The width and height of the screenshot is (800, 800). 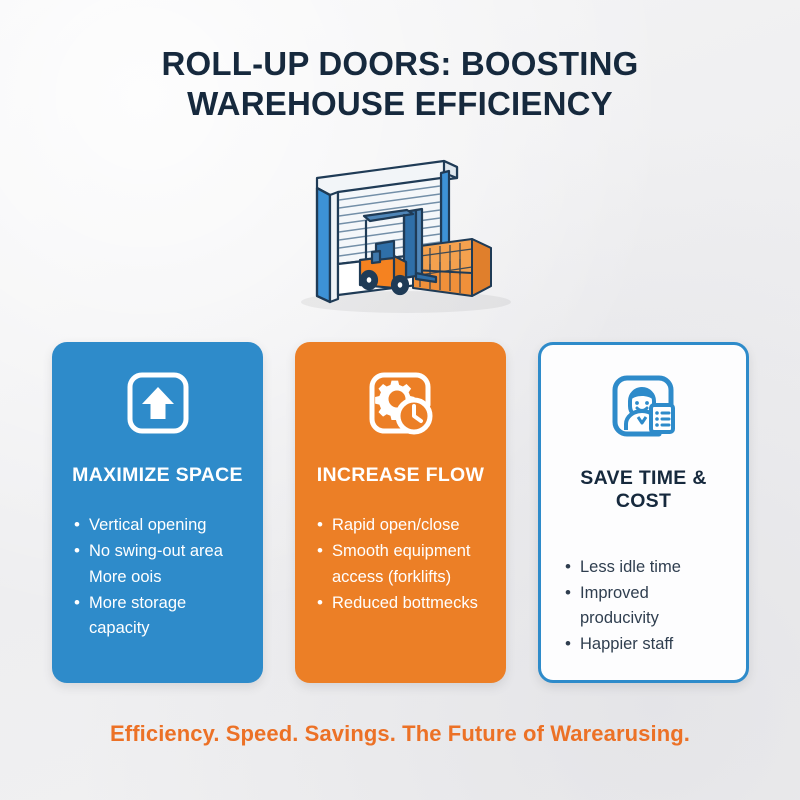 What do you see at coordinates (403, 551) in the screenshot?
I see `list-item: Smooth equipment` at bounding box center [403, 551].